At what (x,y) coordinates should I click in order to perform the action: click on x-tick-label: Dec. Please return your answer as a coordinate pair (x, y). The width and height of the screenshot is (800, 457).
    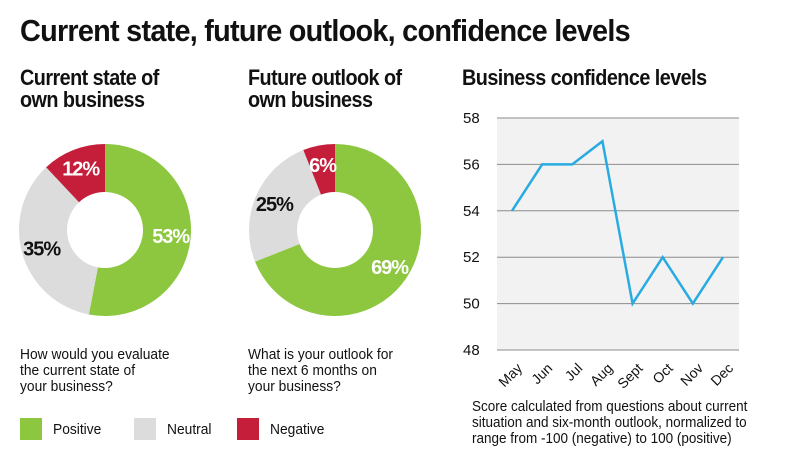
    Looking at the image, I should click on (721, 374).